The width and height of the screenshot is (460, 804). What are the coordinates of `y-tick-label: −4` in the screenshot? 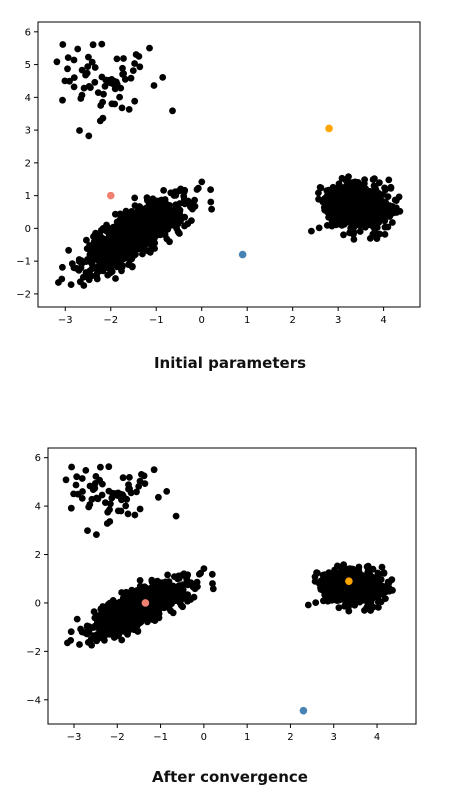 It's located at (33, 700).